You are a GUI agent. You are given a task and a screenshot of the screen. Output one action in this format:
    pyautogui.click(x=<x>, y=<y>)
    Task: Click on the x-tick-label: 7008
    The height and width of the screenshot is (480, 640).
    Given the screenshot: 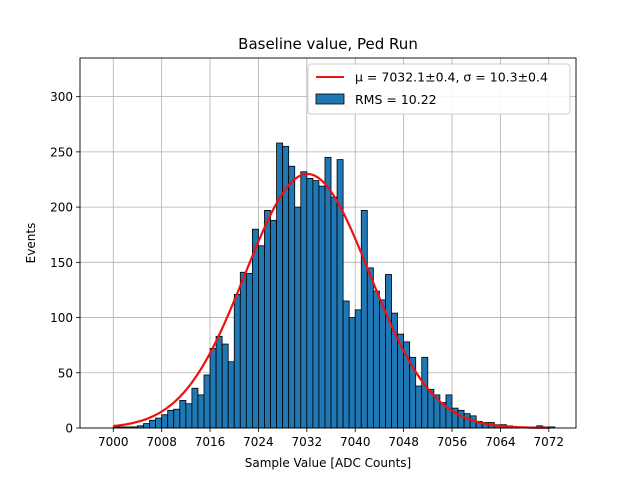 What is the action you would take?
    pyautogui.click(x=161, y=442)
    